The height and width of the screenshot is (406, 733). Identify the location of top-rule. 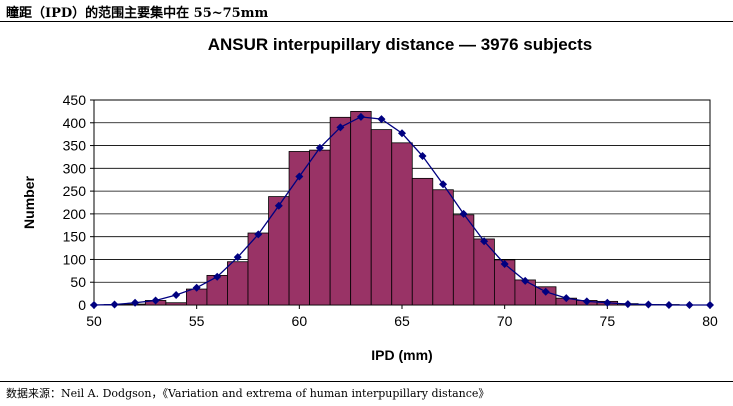
(366, 21).